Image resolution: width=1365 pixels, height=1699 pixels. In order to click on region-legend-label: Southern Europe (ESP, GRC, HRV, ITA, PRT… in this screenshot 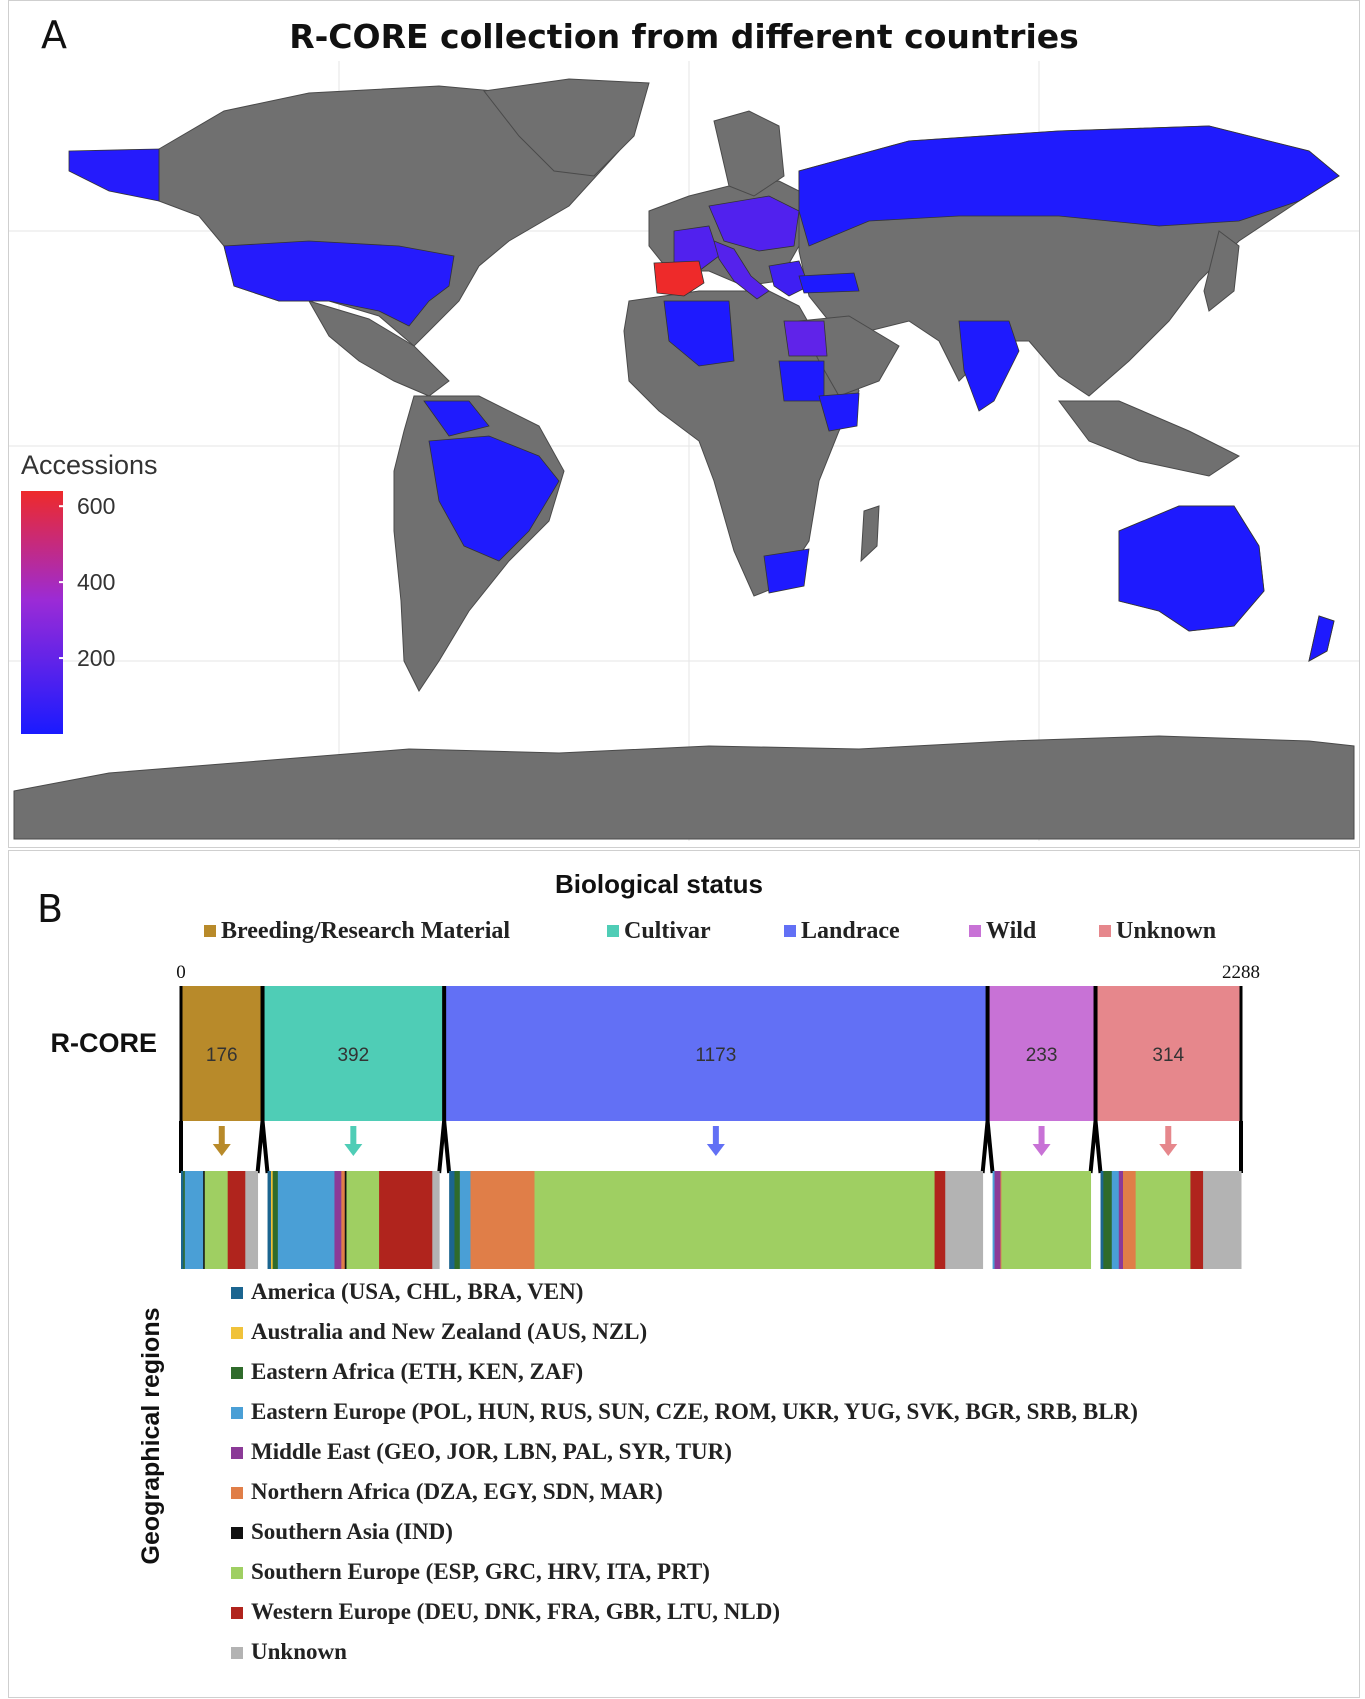, I will do `click(480, 1571)`.